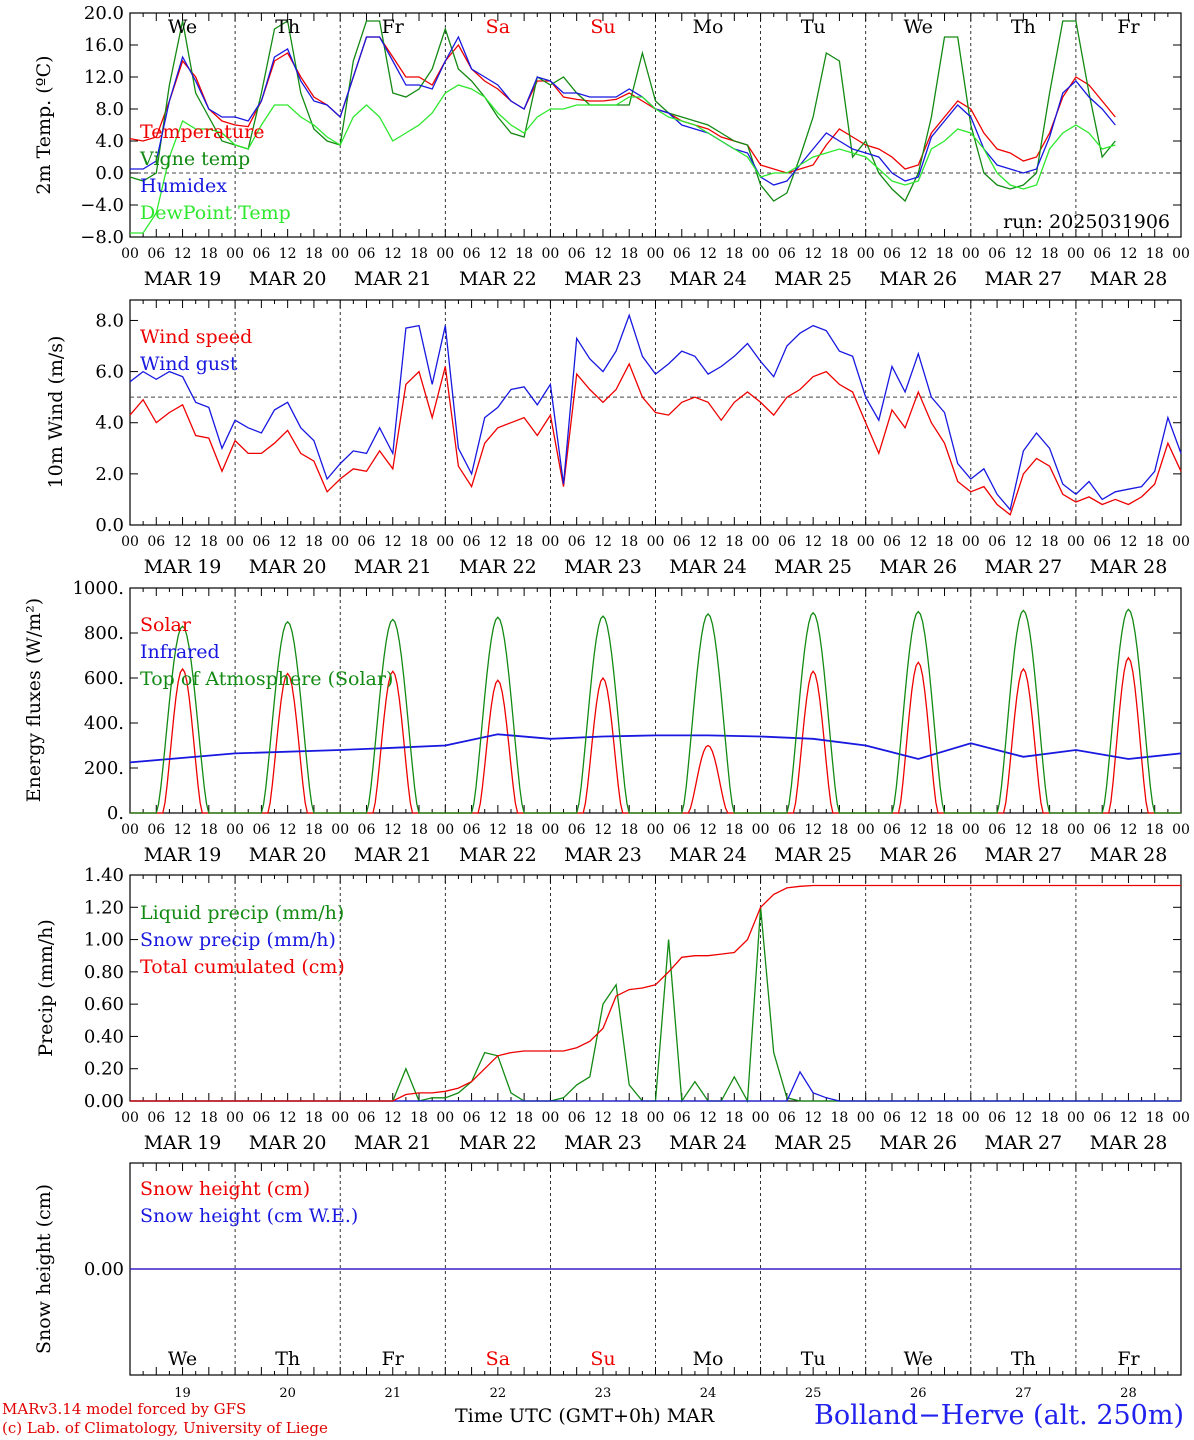 This screenshot has width=1194, height=1440. Describe the element at coordinates (655, 711) in the screenshot. I see `energy-series` at that location.